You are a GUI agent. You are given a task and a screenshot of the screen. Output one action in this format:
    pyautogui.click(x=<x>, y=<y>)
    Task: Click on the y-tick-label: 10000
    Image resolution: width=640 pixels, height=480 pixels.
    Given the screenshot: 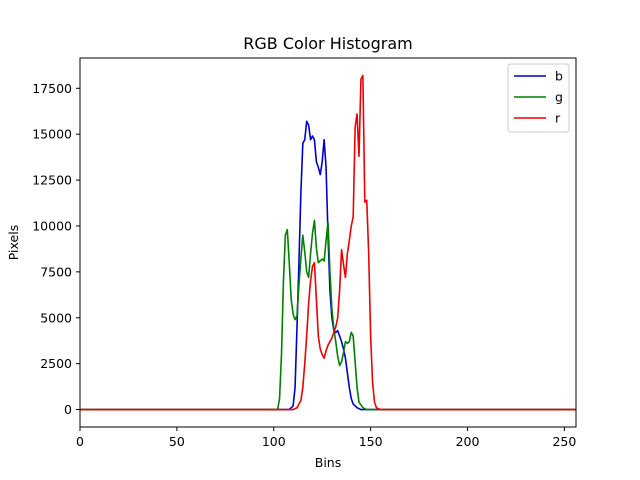 What is the action you would take?
    pyautogui.click(x=52, y=225)
    